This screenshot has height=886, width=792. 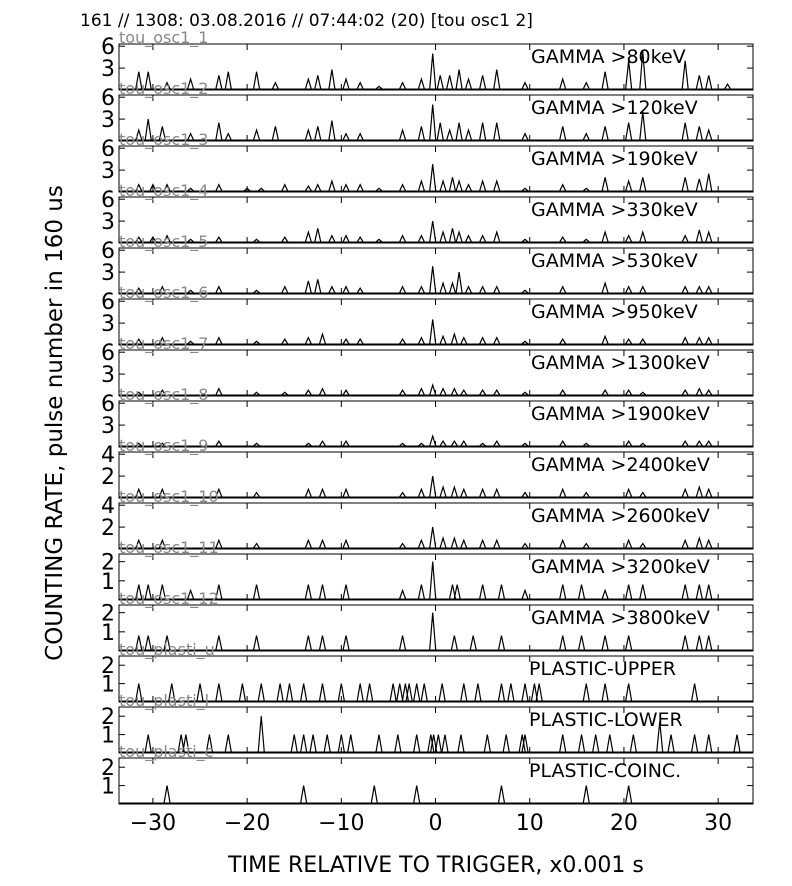 What do you see at coordinates (614, 261) in the screenshot?
I see `panel-title: GAMMA >530keV` at bounding box center [614, 261].